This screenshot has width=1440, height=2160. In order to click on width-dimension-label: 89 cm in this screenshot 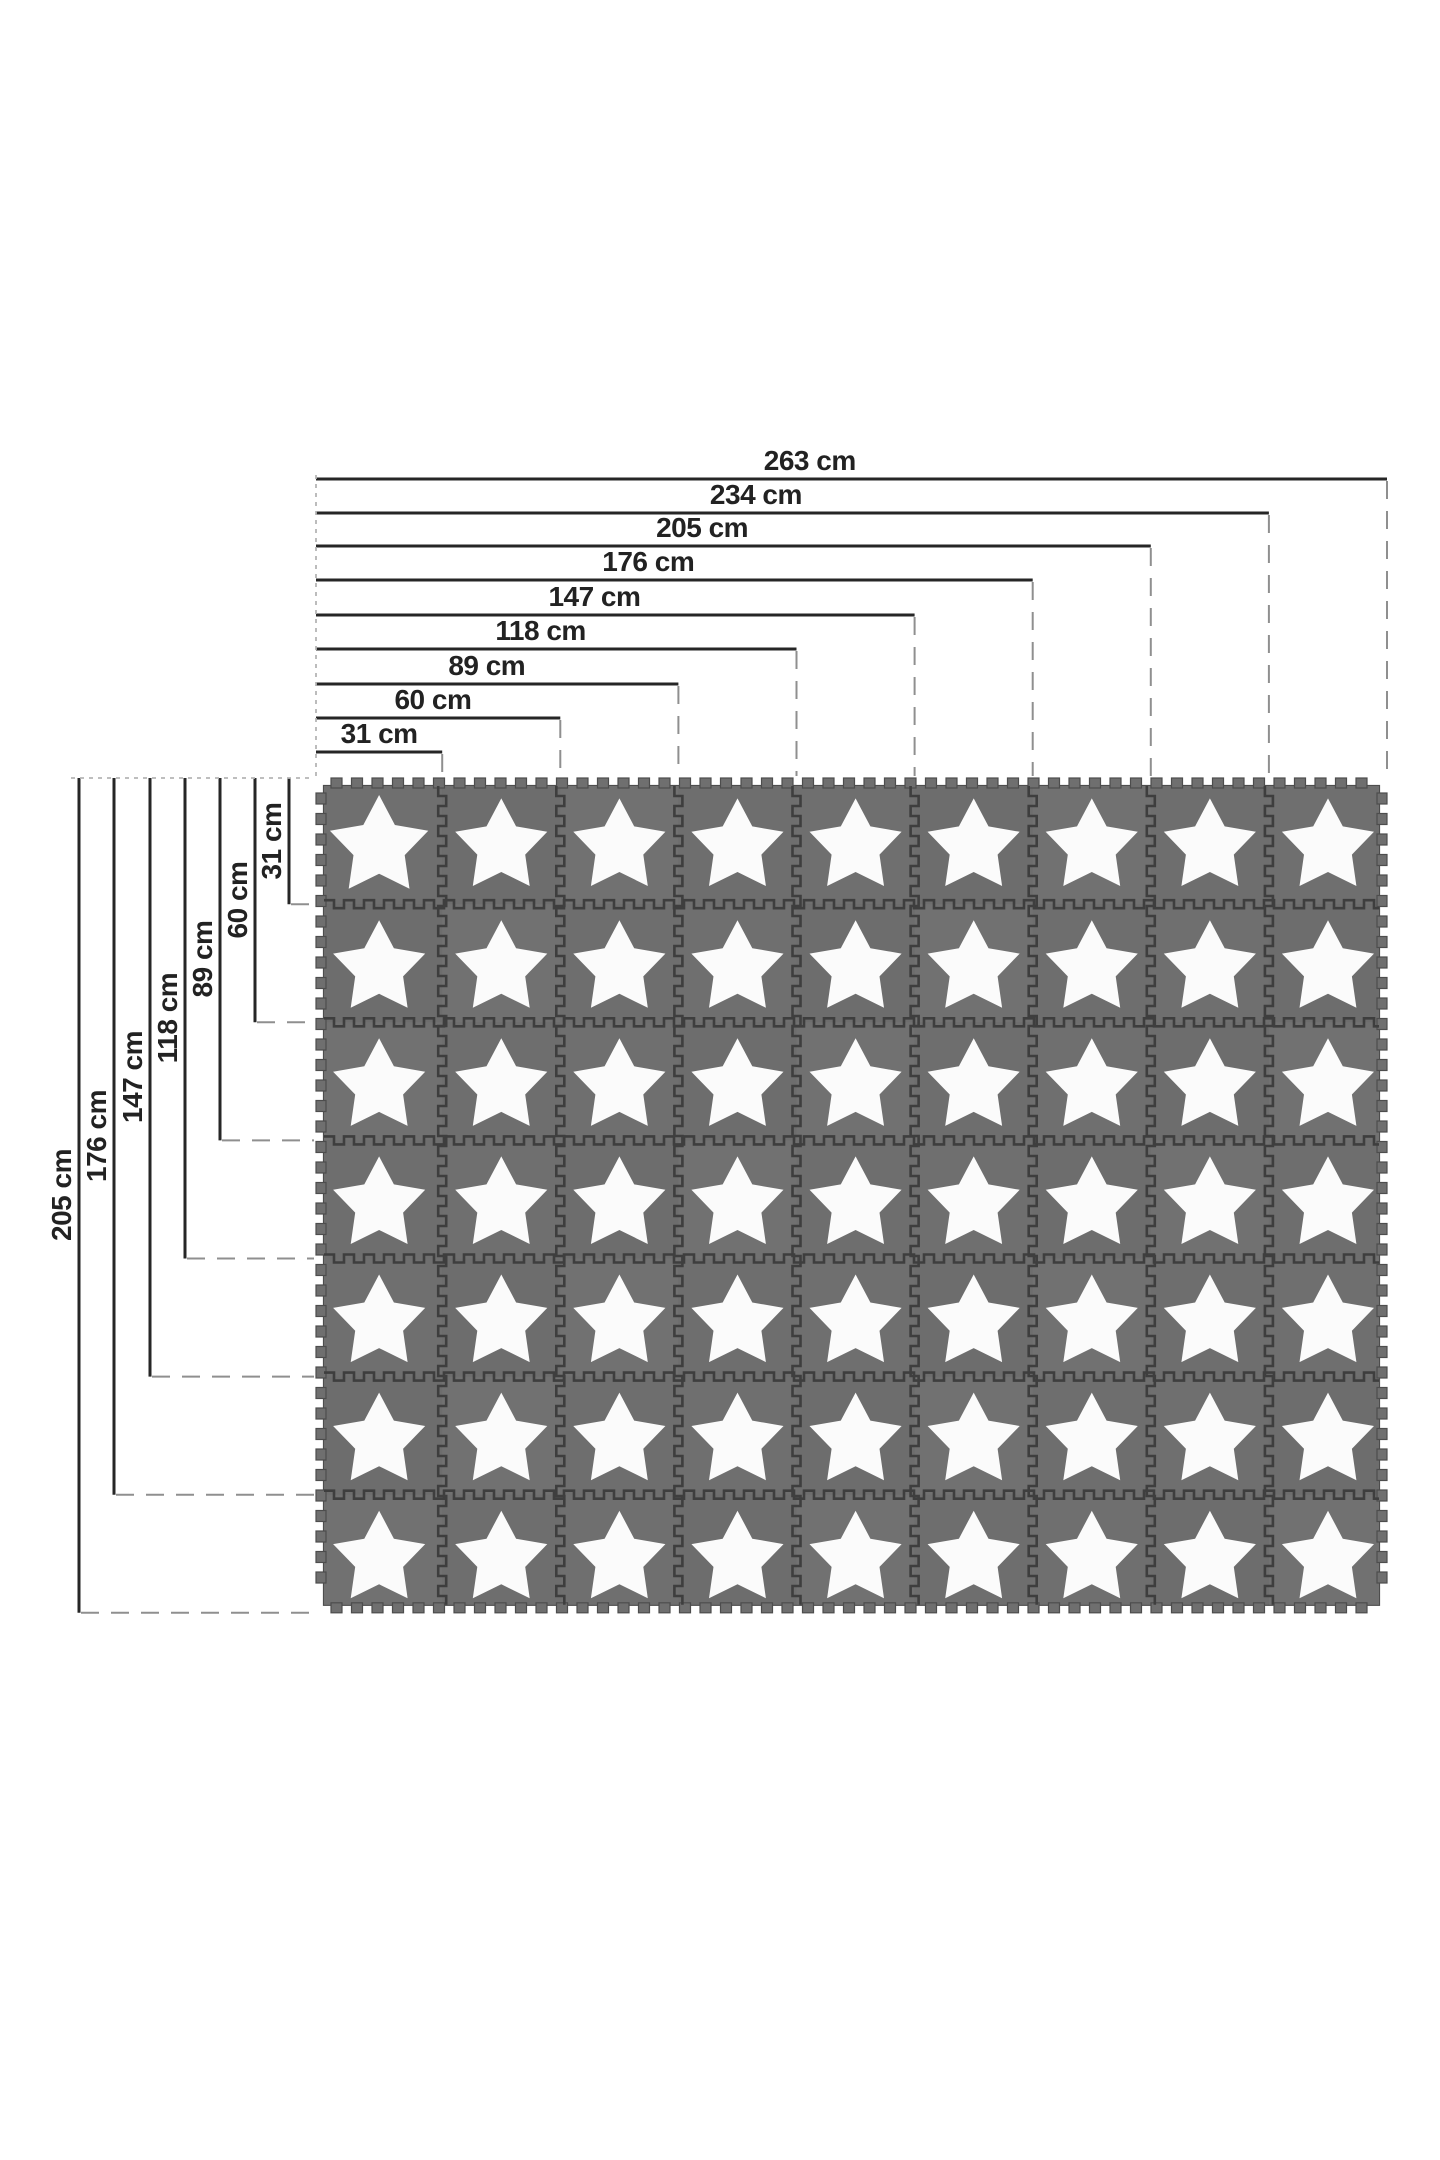, I will do `click(487, 665)`.